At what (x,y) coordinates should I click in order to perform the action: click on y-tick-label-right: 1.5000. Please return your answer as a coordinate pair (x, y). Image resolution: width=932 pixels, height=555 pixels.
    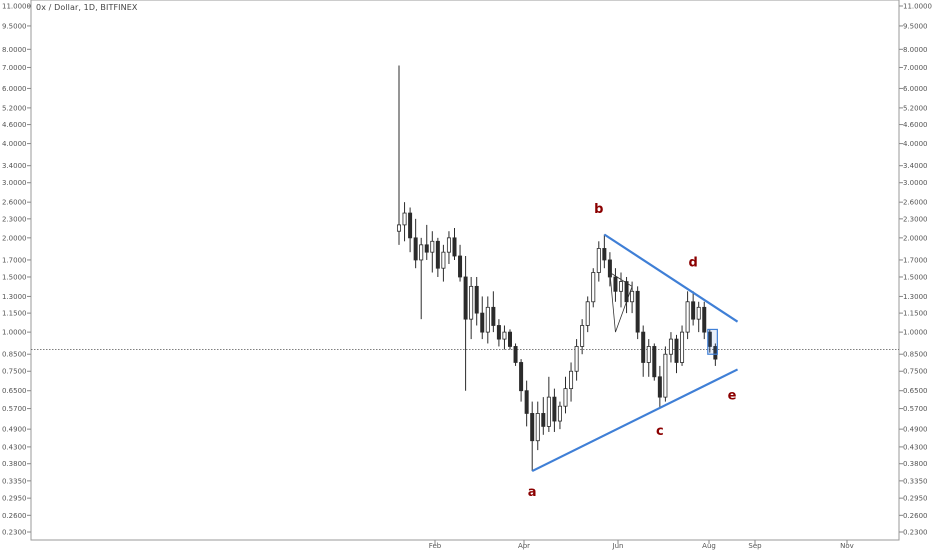
    Looking at the image, I should click on (915, 277).